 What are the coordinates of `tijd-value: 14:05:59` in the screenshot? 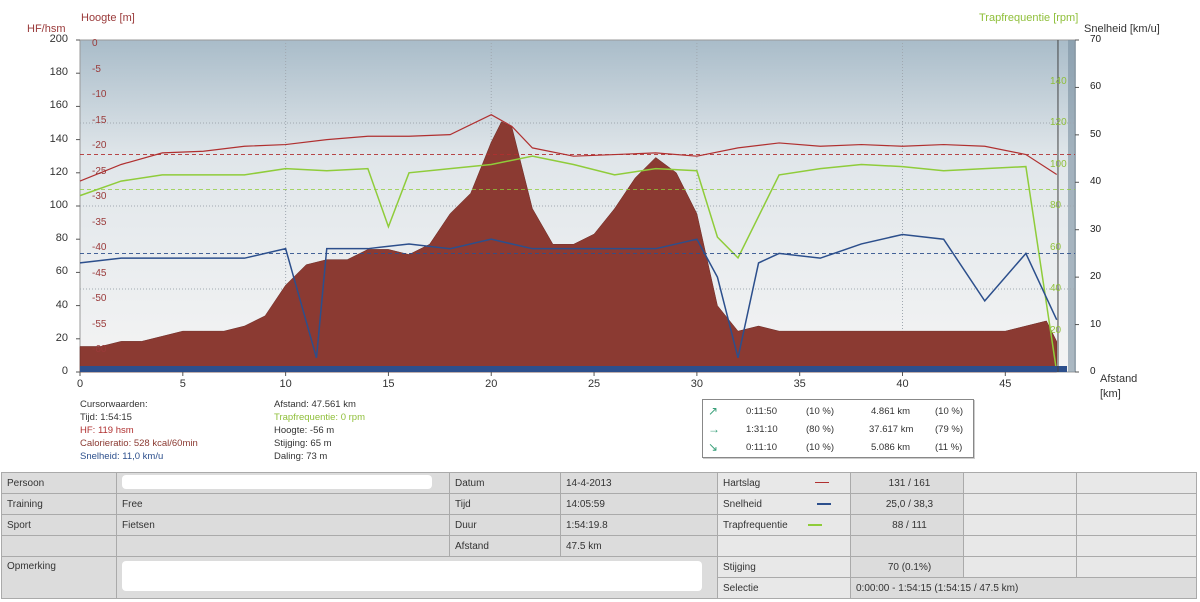 It's located at (639, 504).